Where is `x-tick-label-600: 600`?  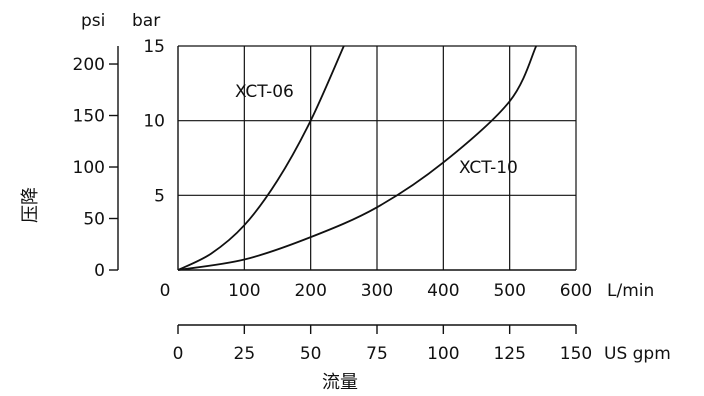 x-tick-label-600: 600 is located at coordinates (576, 291).